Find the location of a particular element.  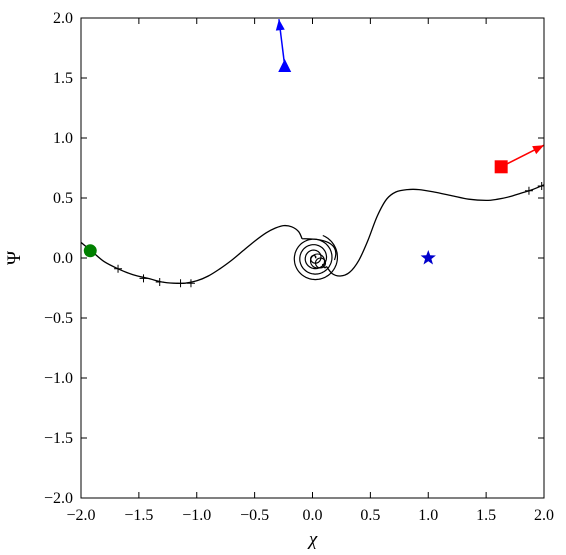

square-marker is located at coordinates (501, 167).